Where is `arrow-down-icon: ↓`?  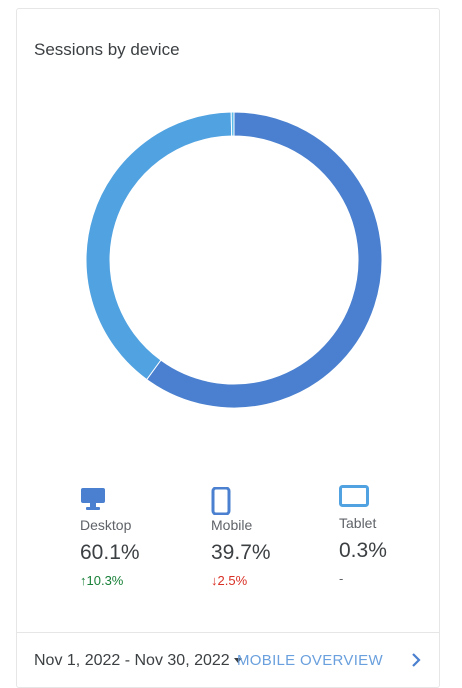
arrow-down-icon: ↓ is located at coordinates (214, 580).